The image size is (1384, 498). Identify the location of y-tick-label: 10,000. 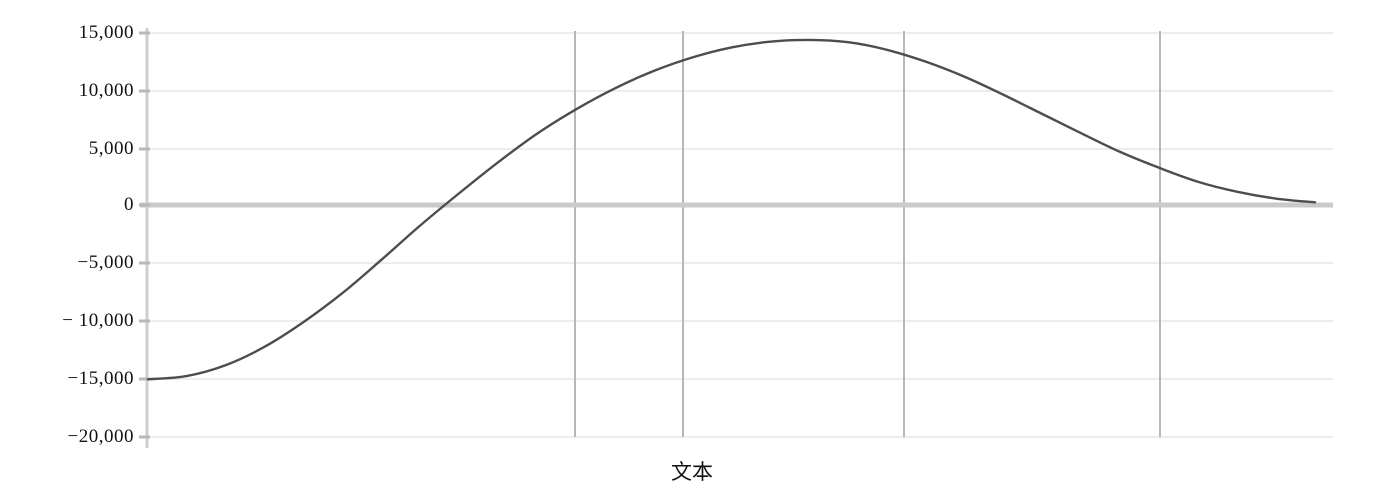
(106, 90).